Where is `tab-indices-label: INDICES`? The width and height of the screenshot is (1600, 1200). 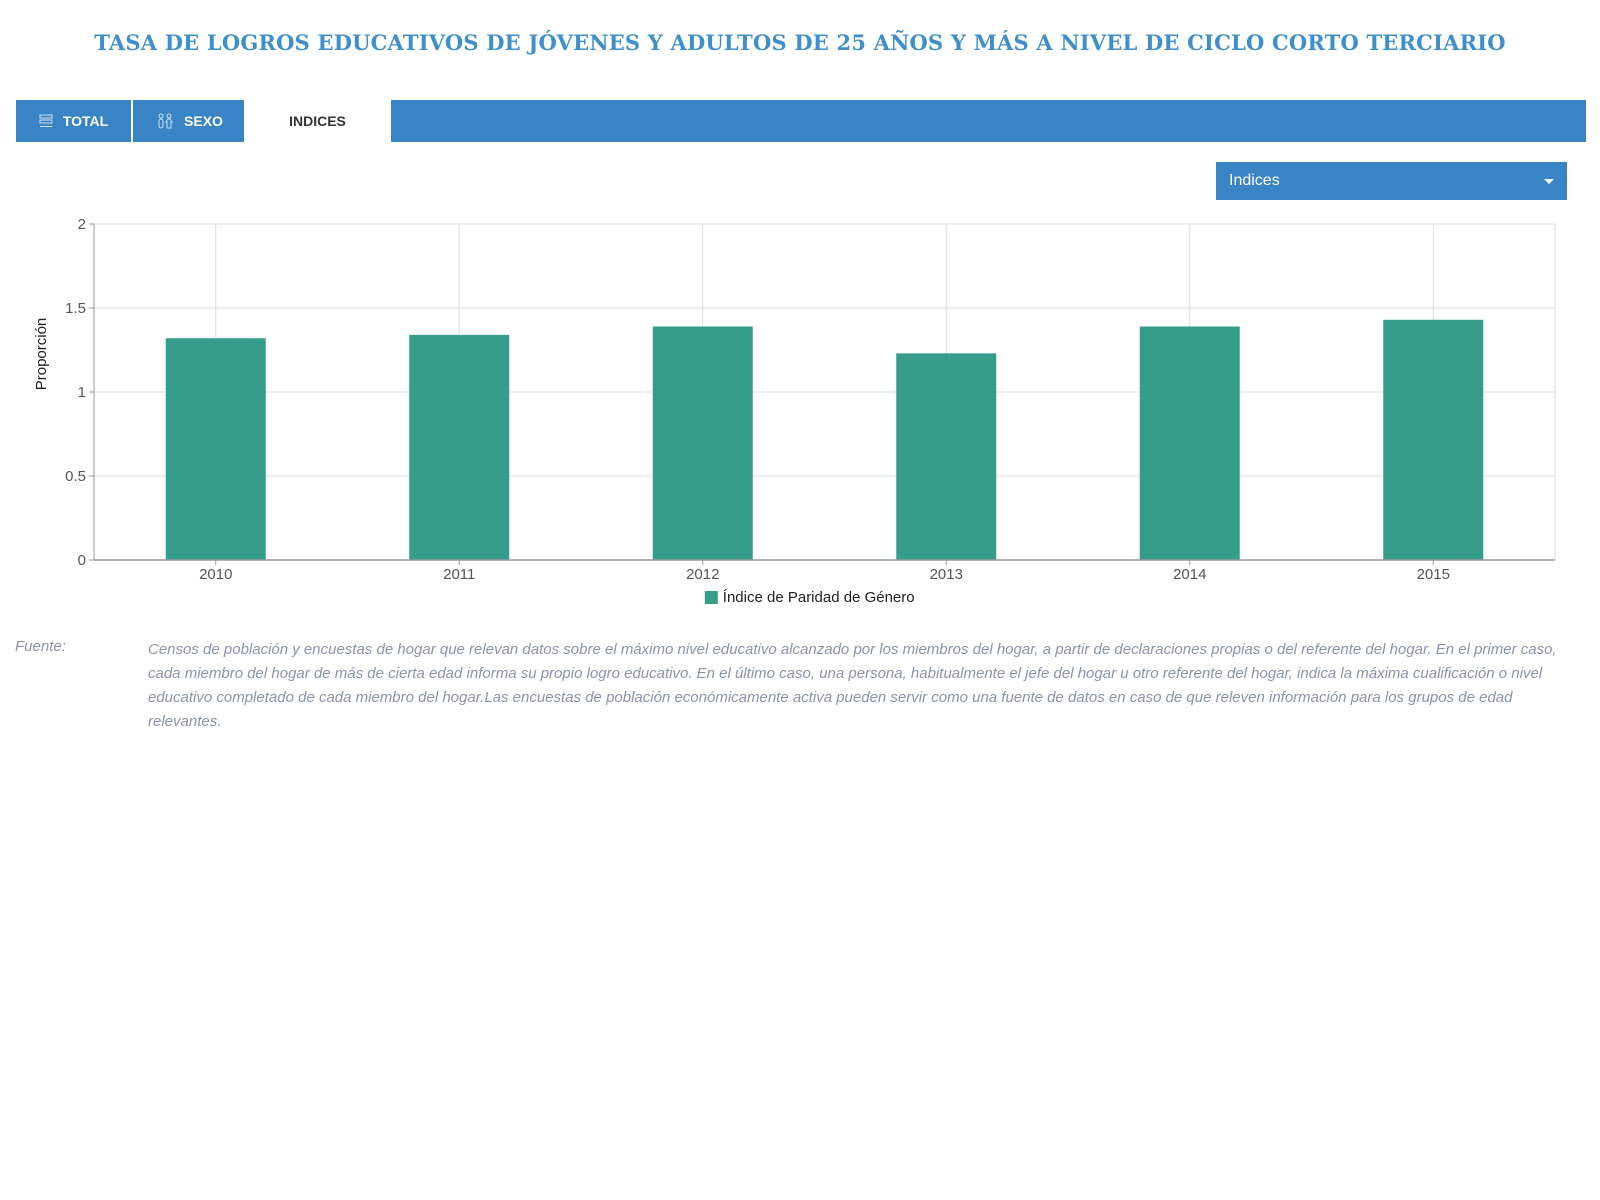 tab-indices-label: INDICES is located at coordinates (317, 121).